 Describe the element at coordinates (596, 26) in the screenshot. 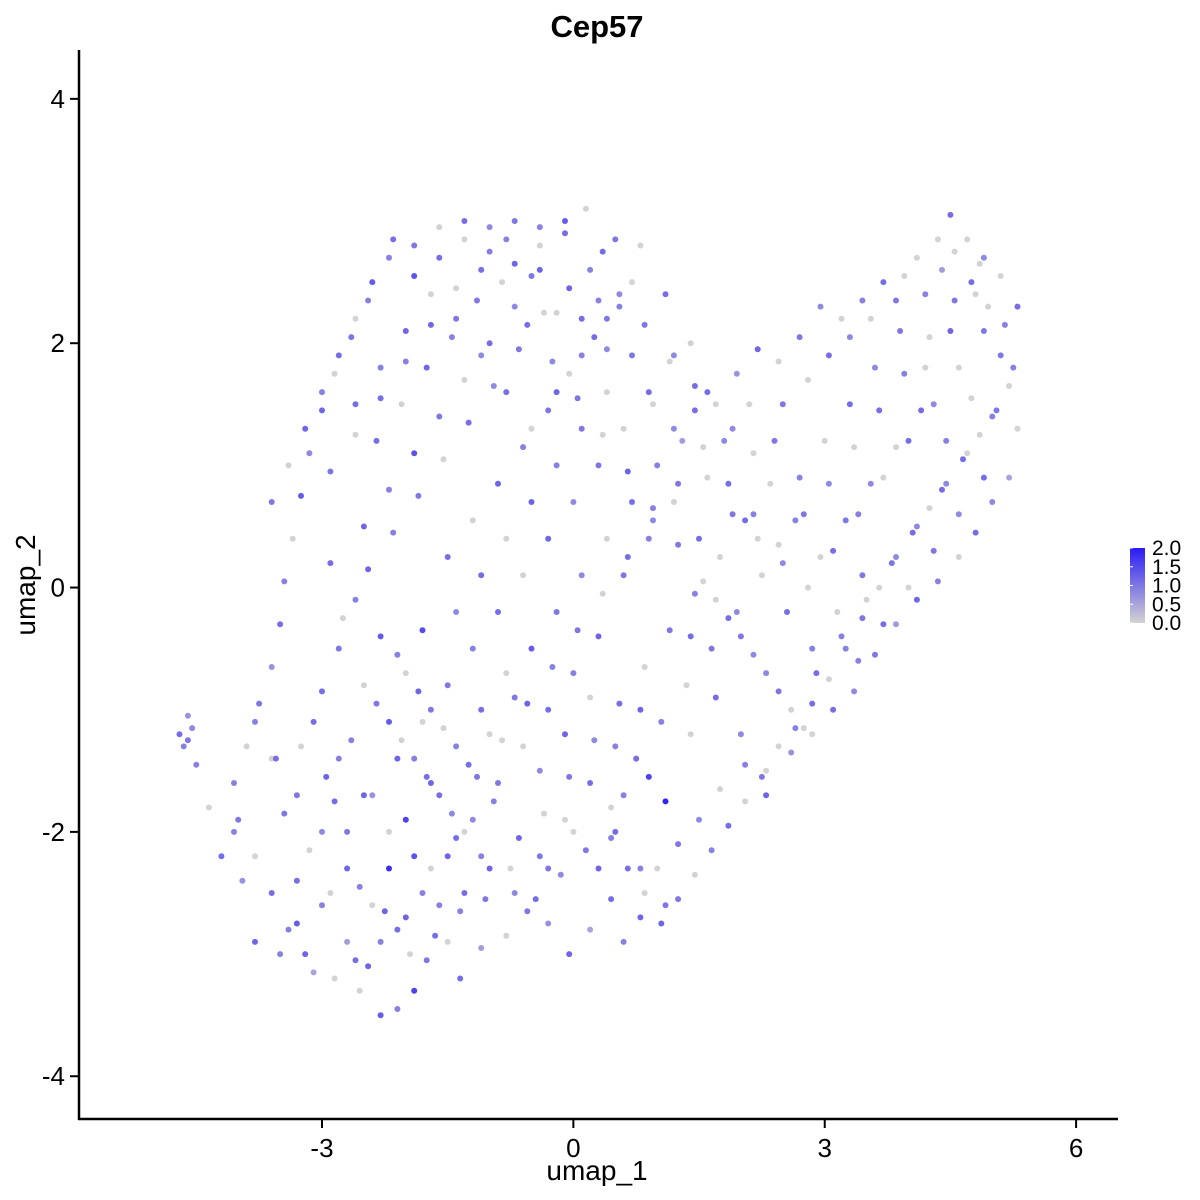

I see `chart-title: Cep57` at that location.